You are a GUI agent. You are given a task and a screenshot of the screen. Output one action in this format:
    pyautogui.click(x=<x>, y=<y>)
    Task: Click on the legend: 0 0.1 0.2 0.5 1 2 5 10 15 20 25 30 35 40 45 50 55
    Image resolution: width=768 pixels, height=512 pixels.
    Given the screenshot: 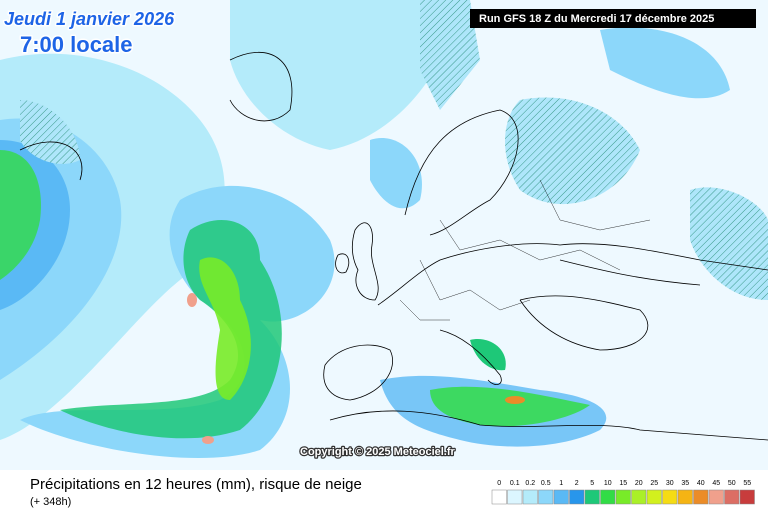 What is the action you would take?
    pyautogui.click(x=623, y=492)
    